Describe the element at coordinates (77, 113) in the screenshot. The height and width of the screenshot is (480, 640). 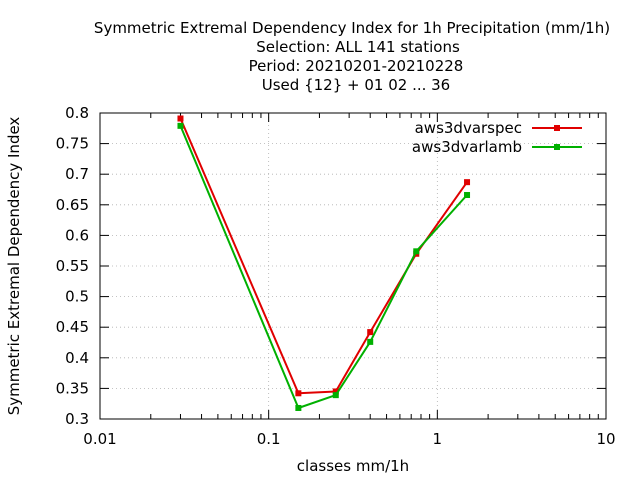
I see `y-tick-label: 0.8` at that location.